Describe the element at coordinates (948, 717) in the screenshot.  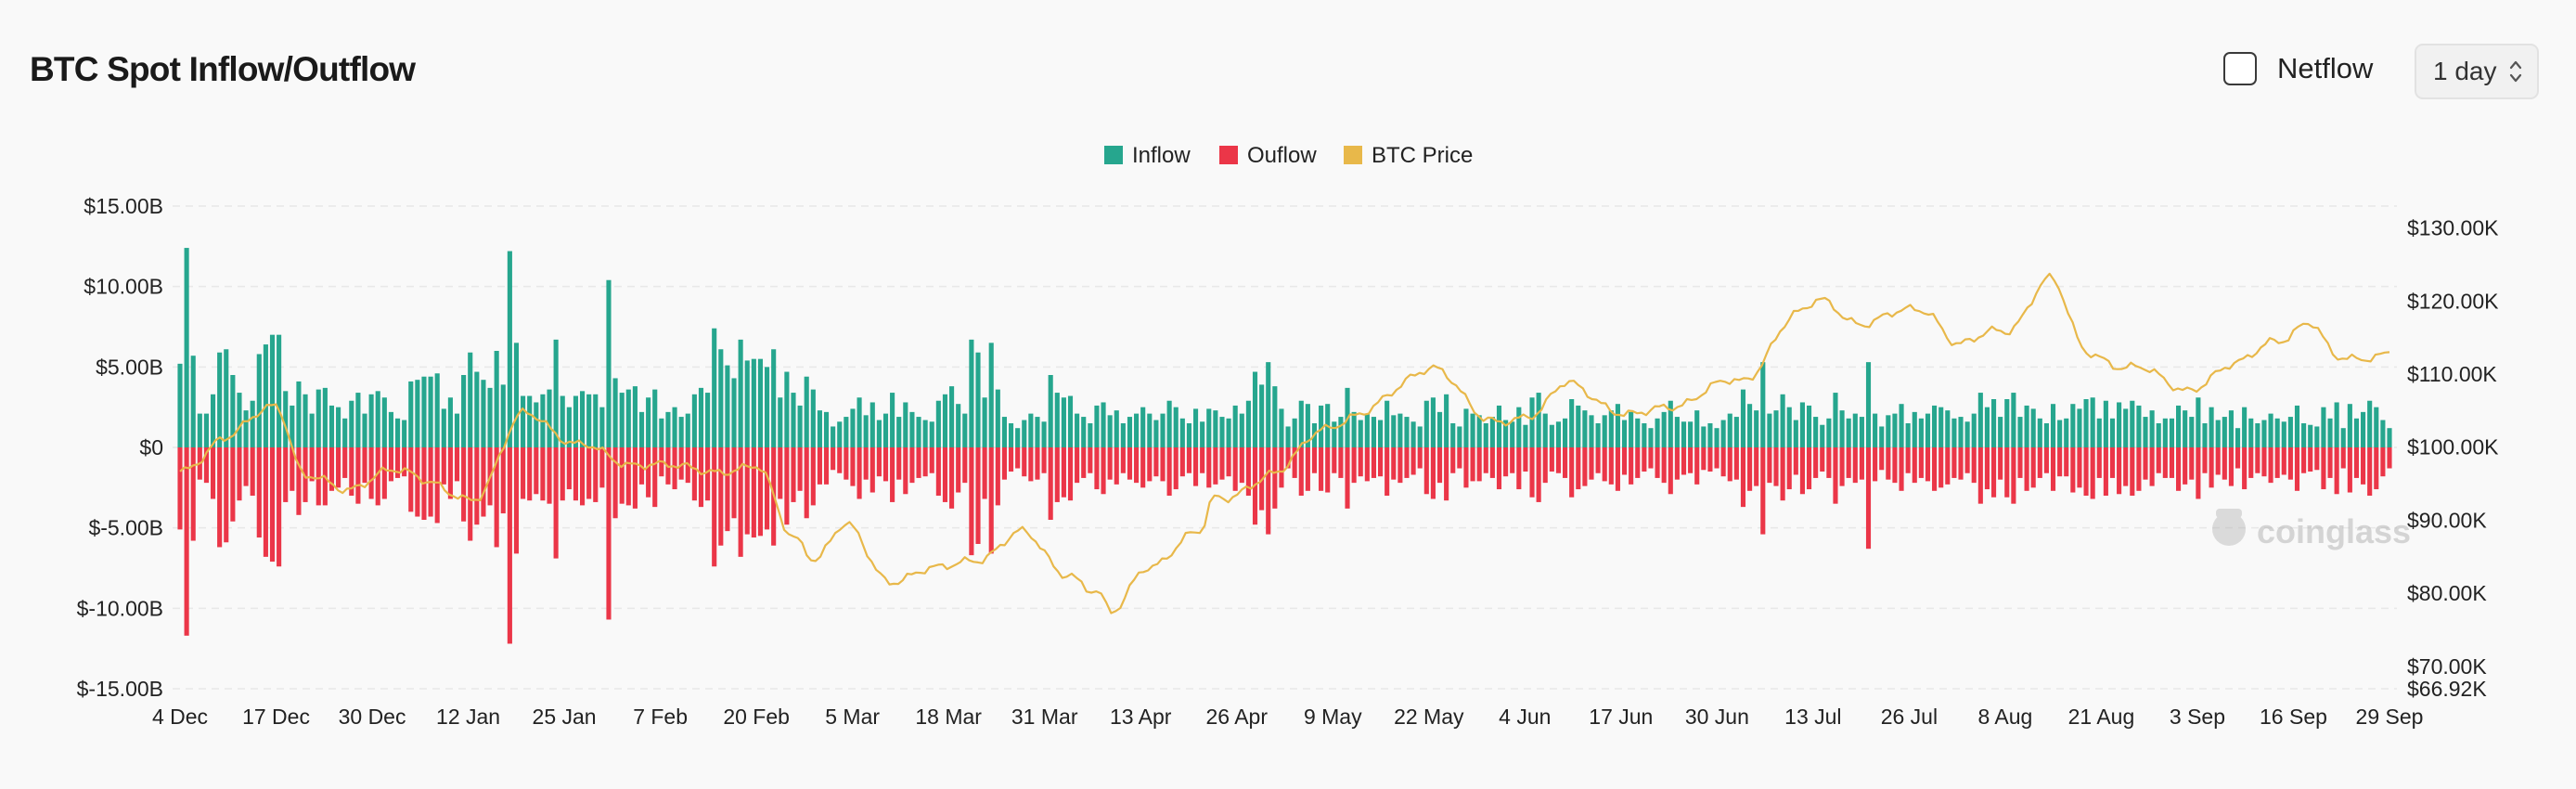
I see `x-tick-label: 18 Mar` at that location.